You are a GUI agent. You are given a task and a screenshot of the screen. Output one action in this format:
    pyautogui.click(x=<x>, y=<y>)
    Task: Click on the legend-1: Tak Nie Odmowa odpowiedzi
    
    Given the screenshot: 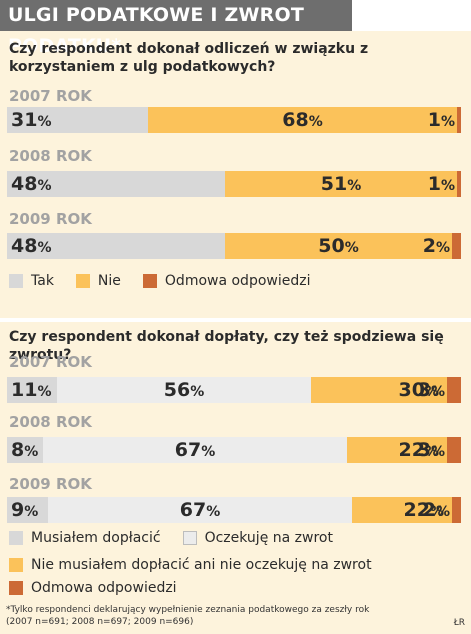 What is the action you would take?
    pyautogui.click(x=159, y=281)
    